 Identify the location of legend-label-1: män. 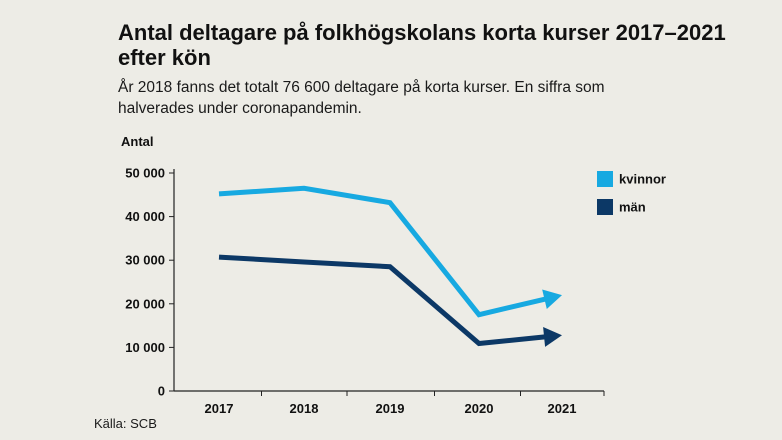
(632, 207).